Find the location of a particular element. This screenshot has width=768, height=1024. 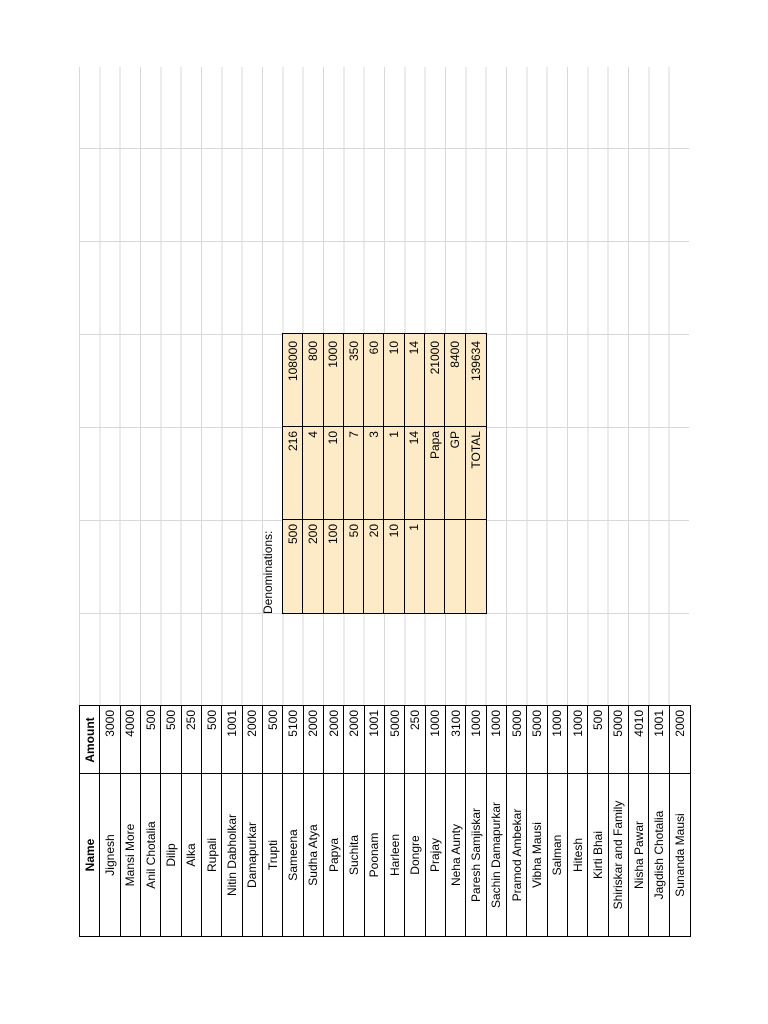

cell-amount: 3100 is located at coordinates (455, 723).